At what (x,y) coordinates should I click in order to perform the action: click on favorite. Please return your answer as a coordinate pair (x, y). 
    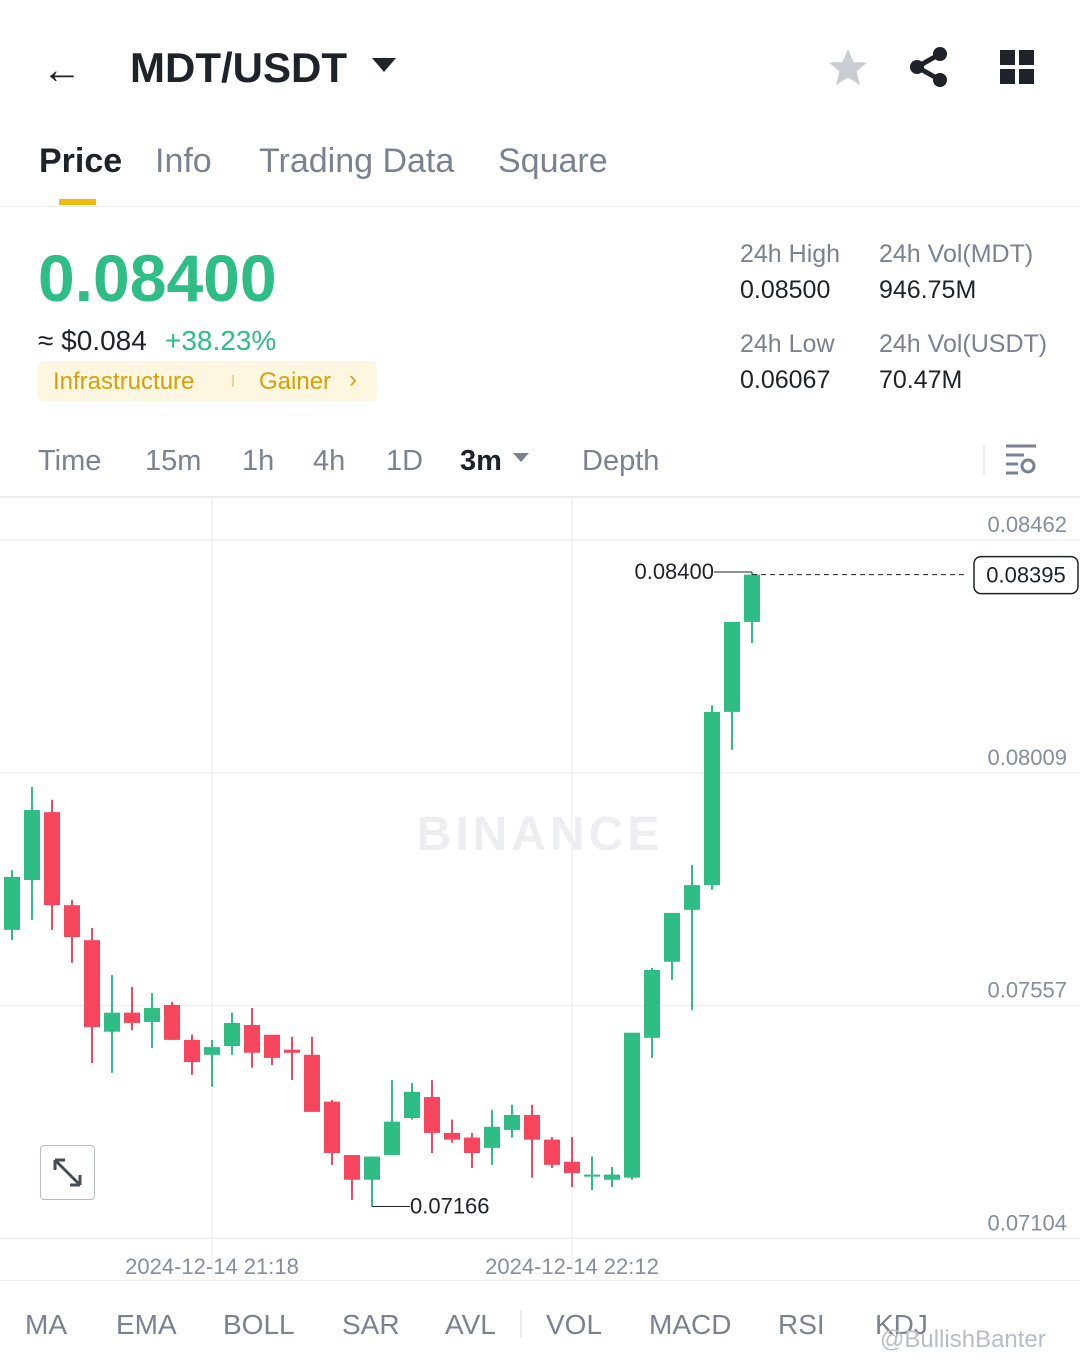
    Looking at the image, I should click on (848, 68).